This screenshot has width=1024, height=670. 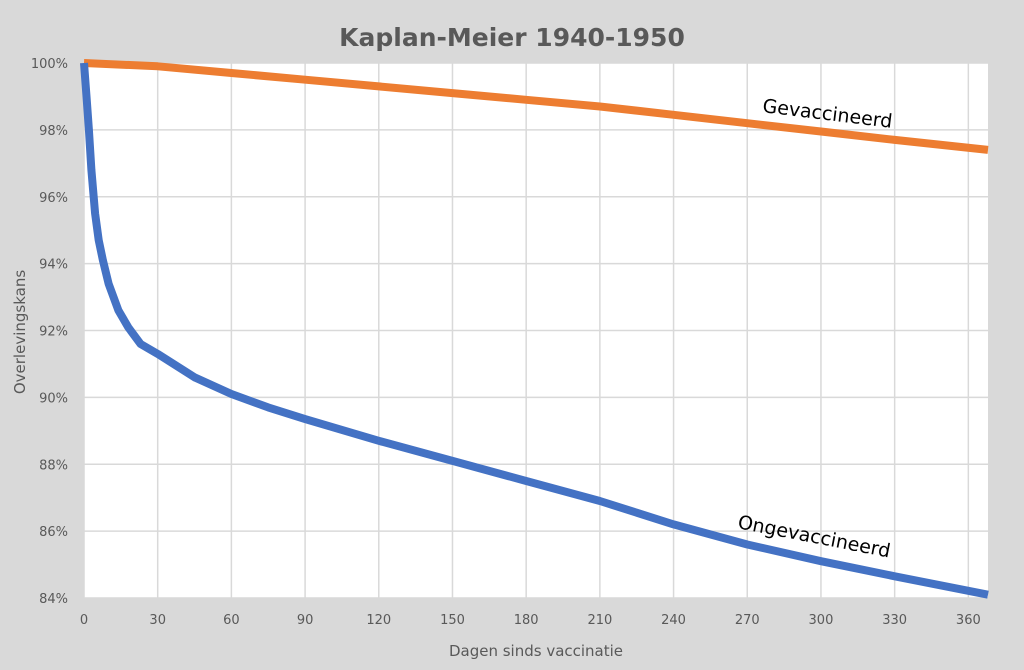 I want to click on y-tick-label: 86%, so click(x=53, y=532).